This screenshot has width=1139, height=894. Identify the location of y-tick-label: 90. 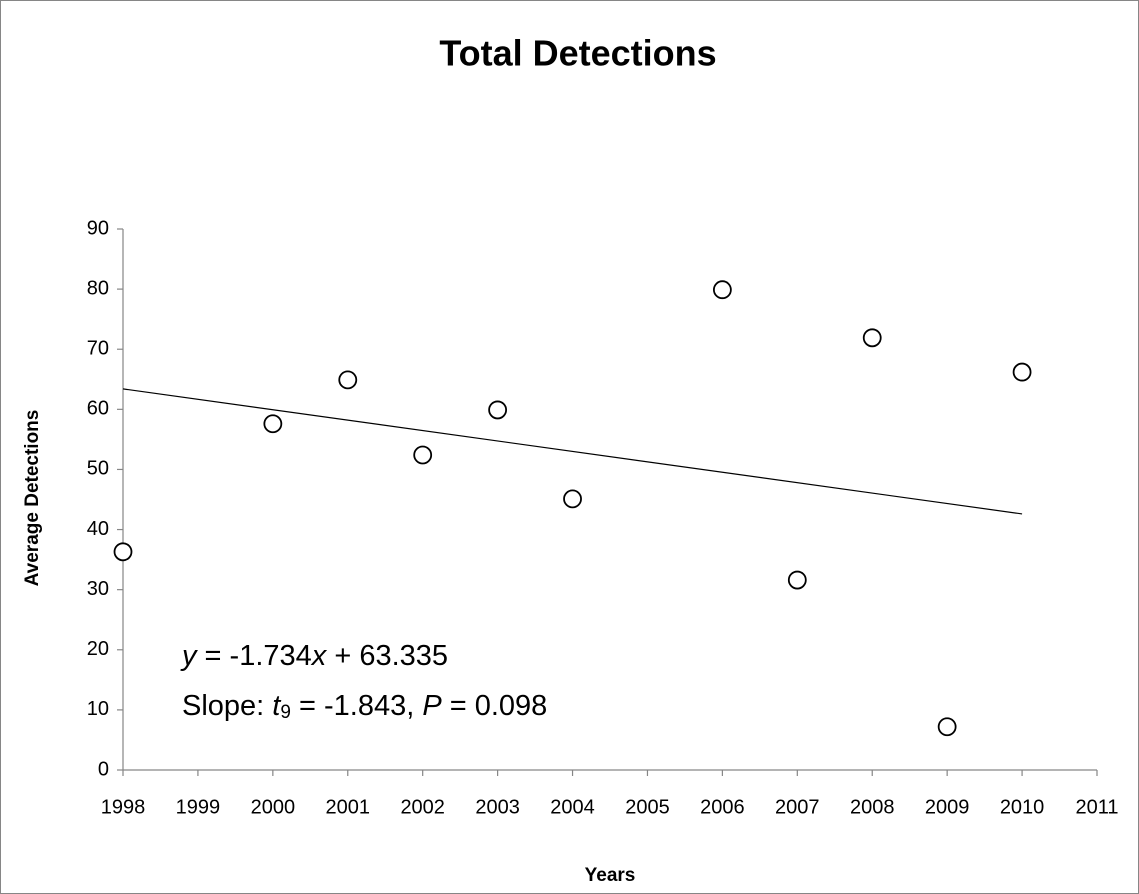
(98, 228).